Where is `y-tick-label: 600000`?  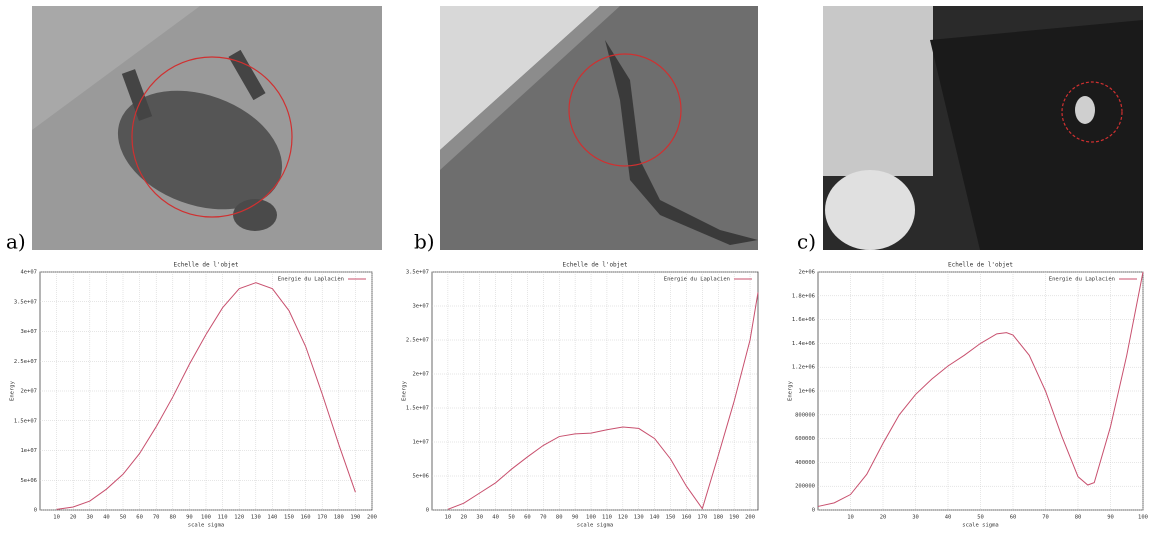 y-tick-label: 600000 is located at coordinates (805, 439).